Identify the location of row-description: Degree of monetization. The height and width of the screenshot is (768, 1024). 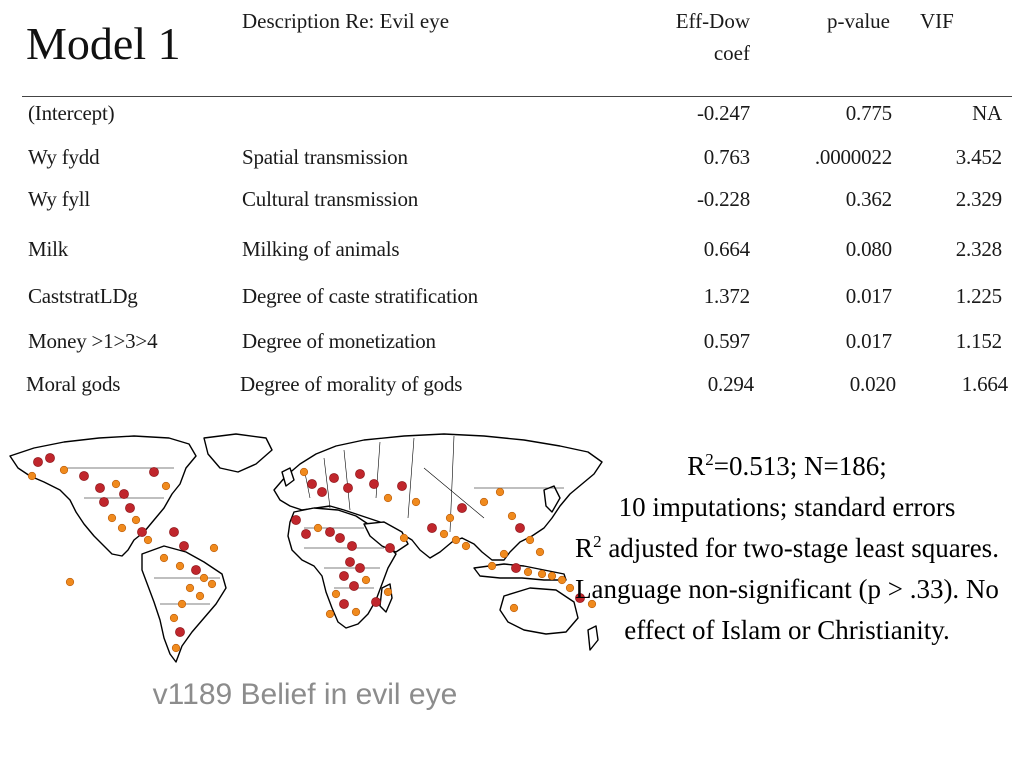
(339, 341).